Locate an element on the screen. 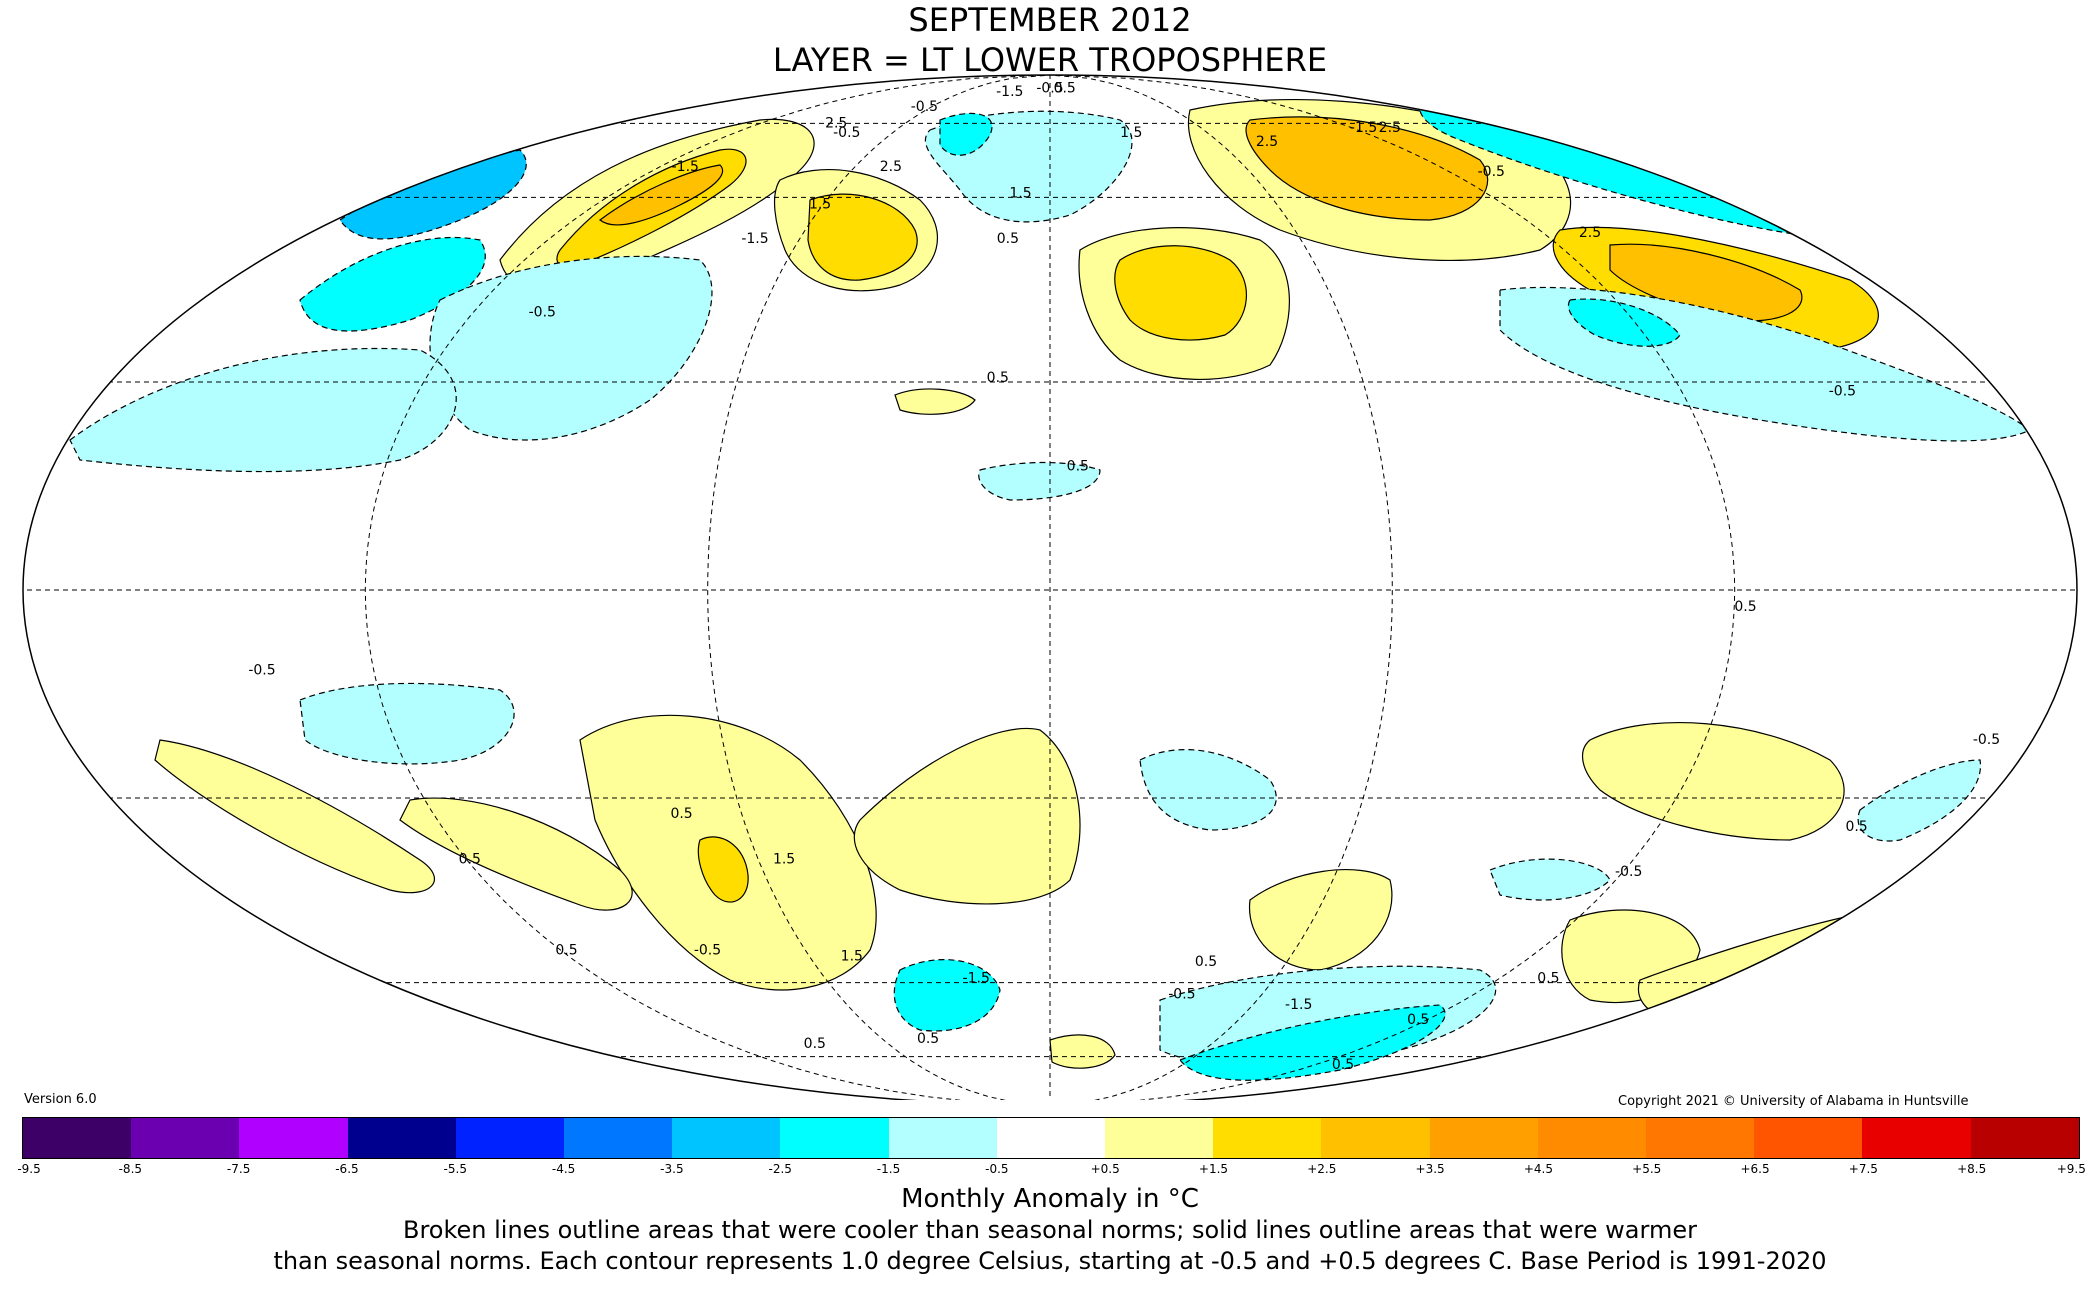  color-scale-tick: +3.5 is located at coordinates (1430, 1169).